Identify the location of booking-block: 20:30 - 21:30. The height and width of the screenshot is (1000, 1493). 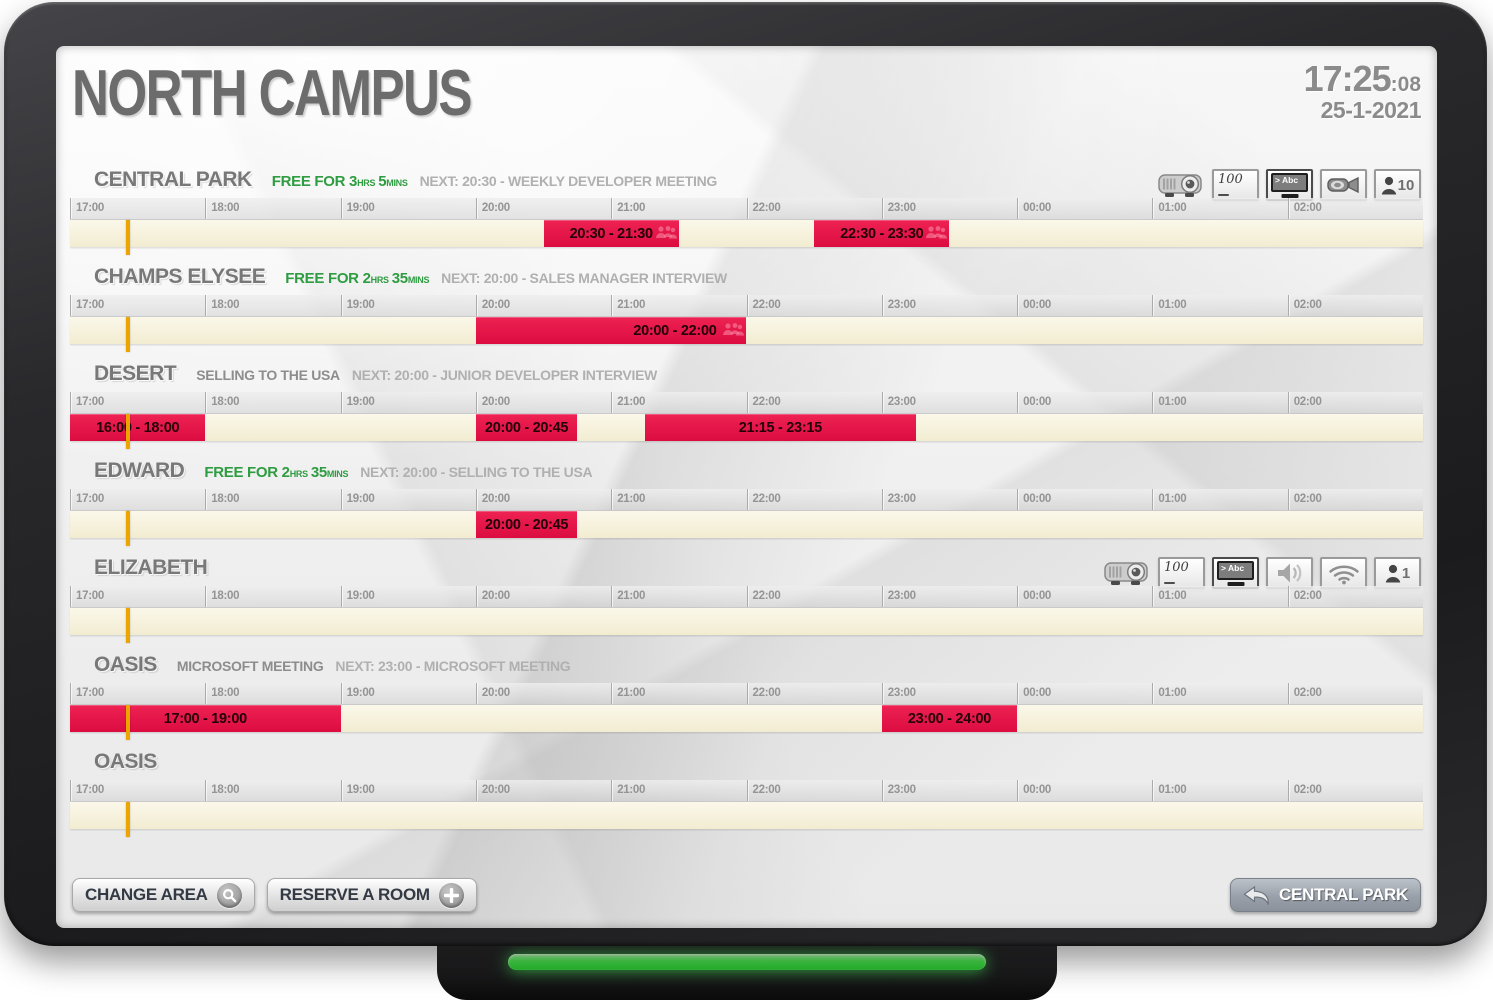
(611, 233).